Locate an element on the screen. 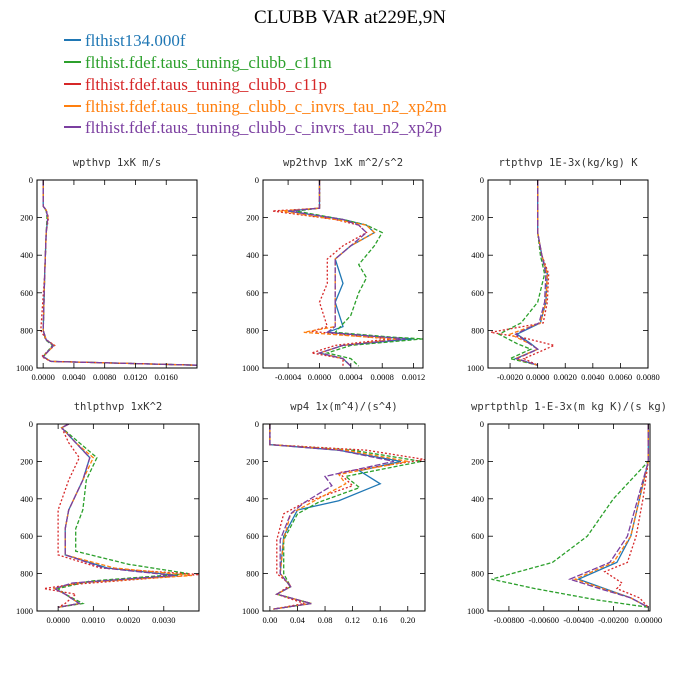 Image resolution: width=700 pixels, height=700 pixels. legend-label: flthist.fdef.taus_tuning_clubb_c11p is located at coordinates (206, 84).